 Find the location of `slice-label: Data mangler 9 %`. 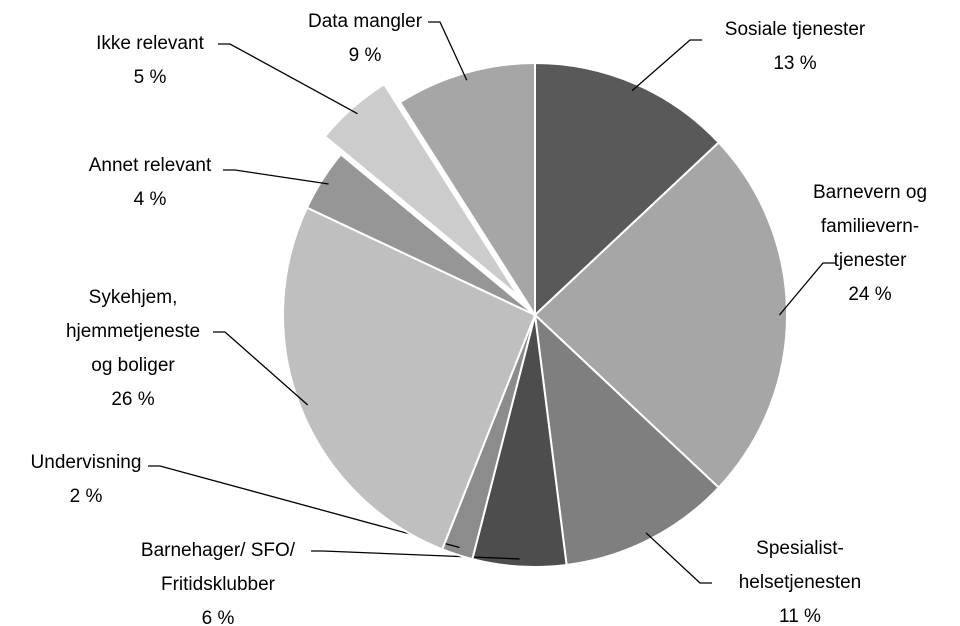

slice-label: Data mangler 9 % is located at coordinates (365, 38).